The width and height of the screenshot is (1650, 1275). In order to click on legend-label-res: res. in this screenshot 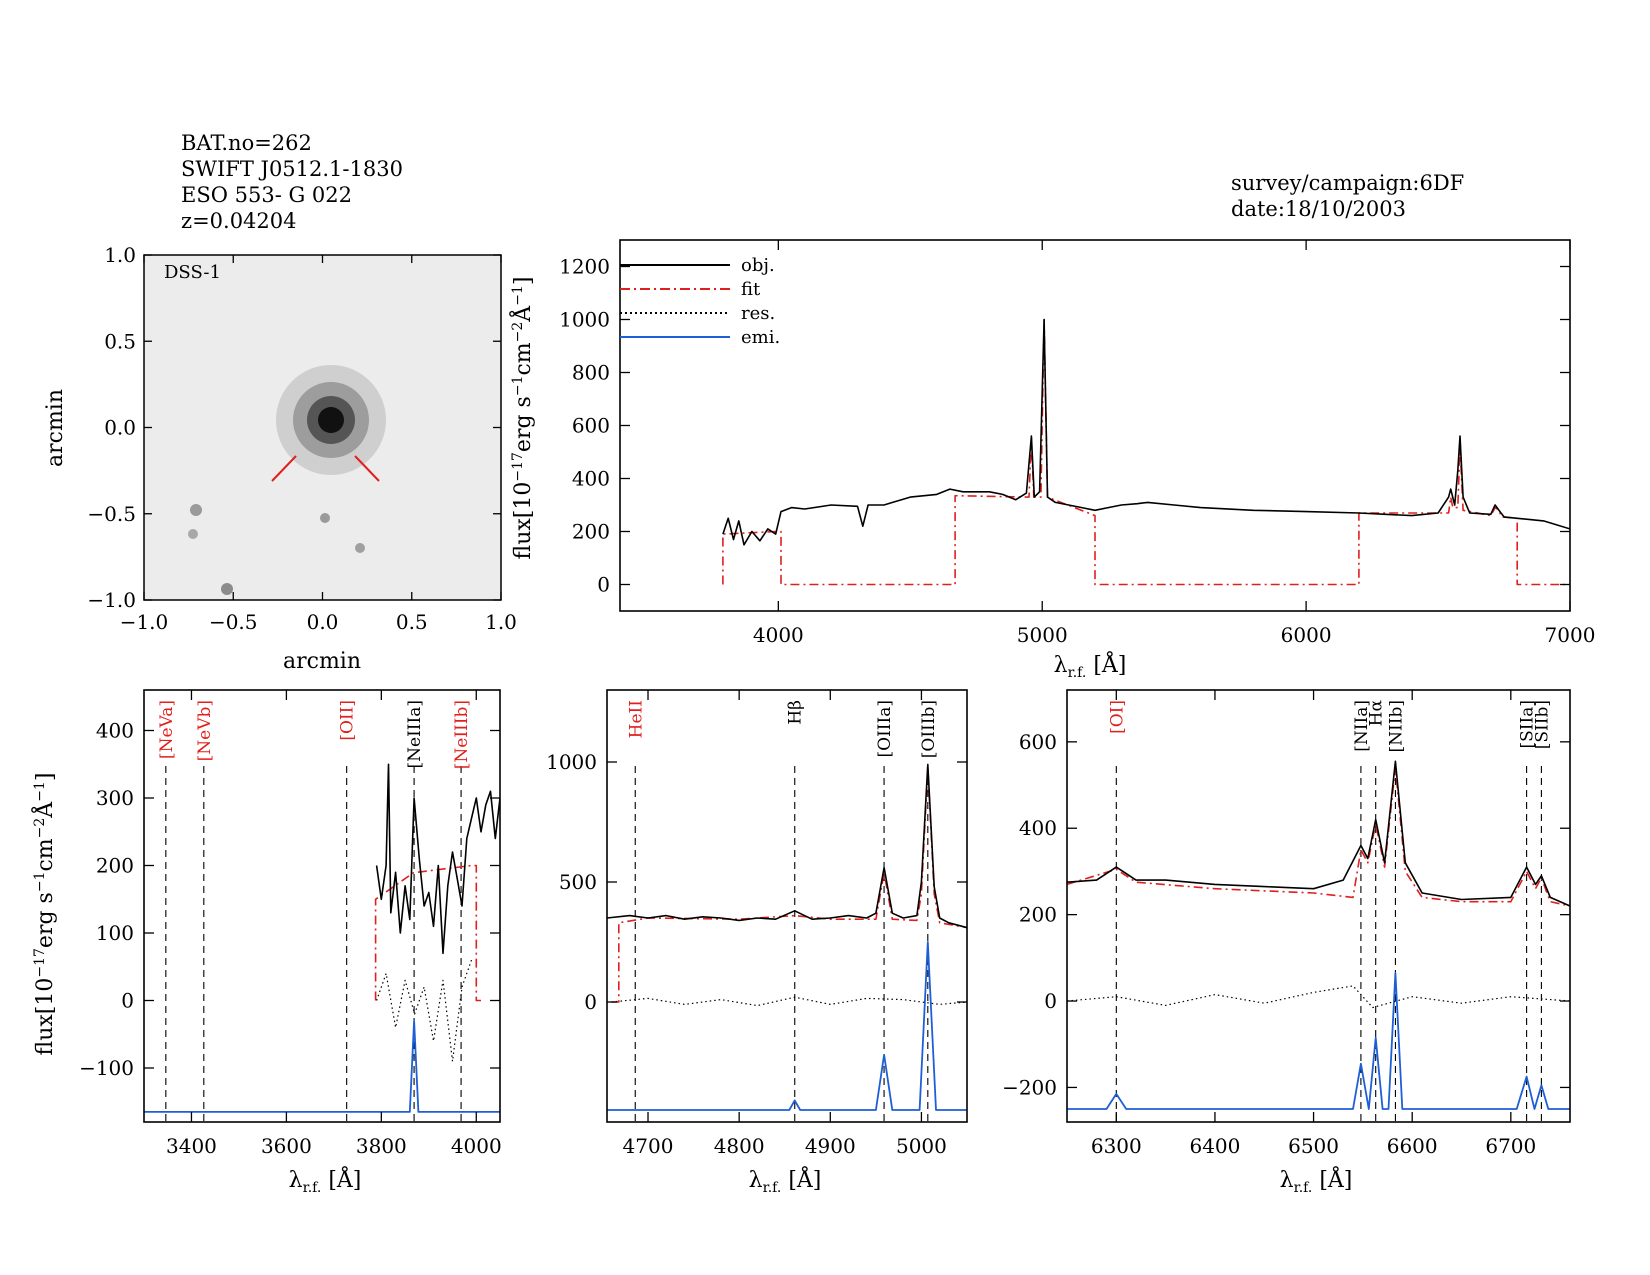, I will do `click(758, 313)`.